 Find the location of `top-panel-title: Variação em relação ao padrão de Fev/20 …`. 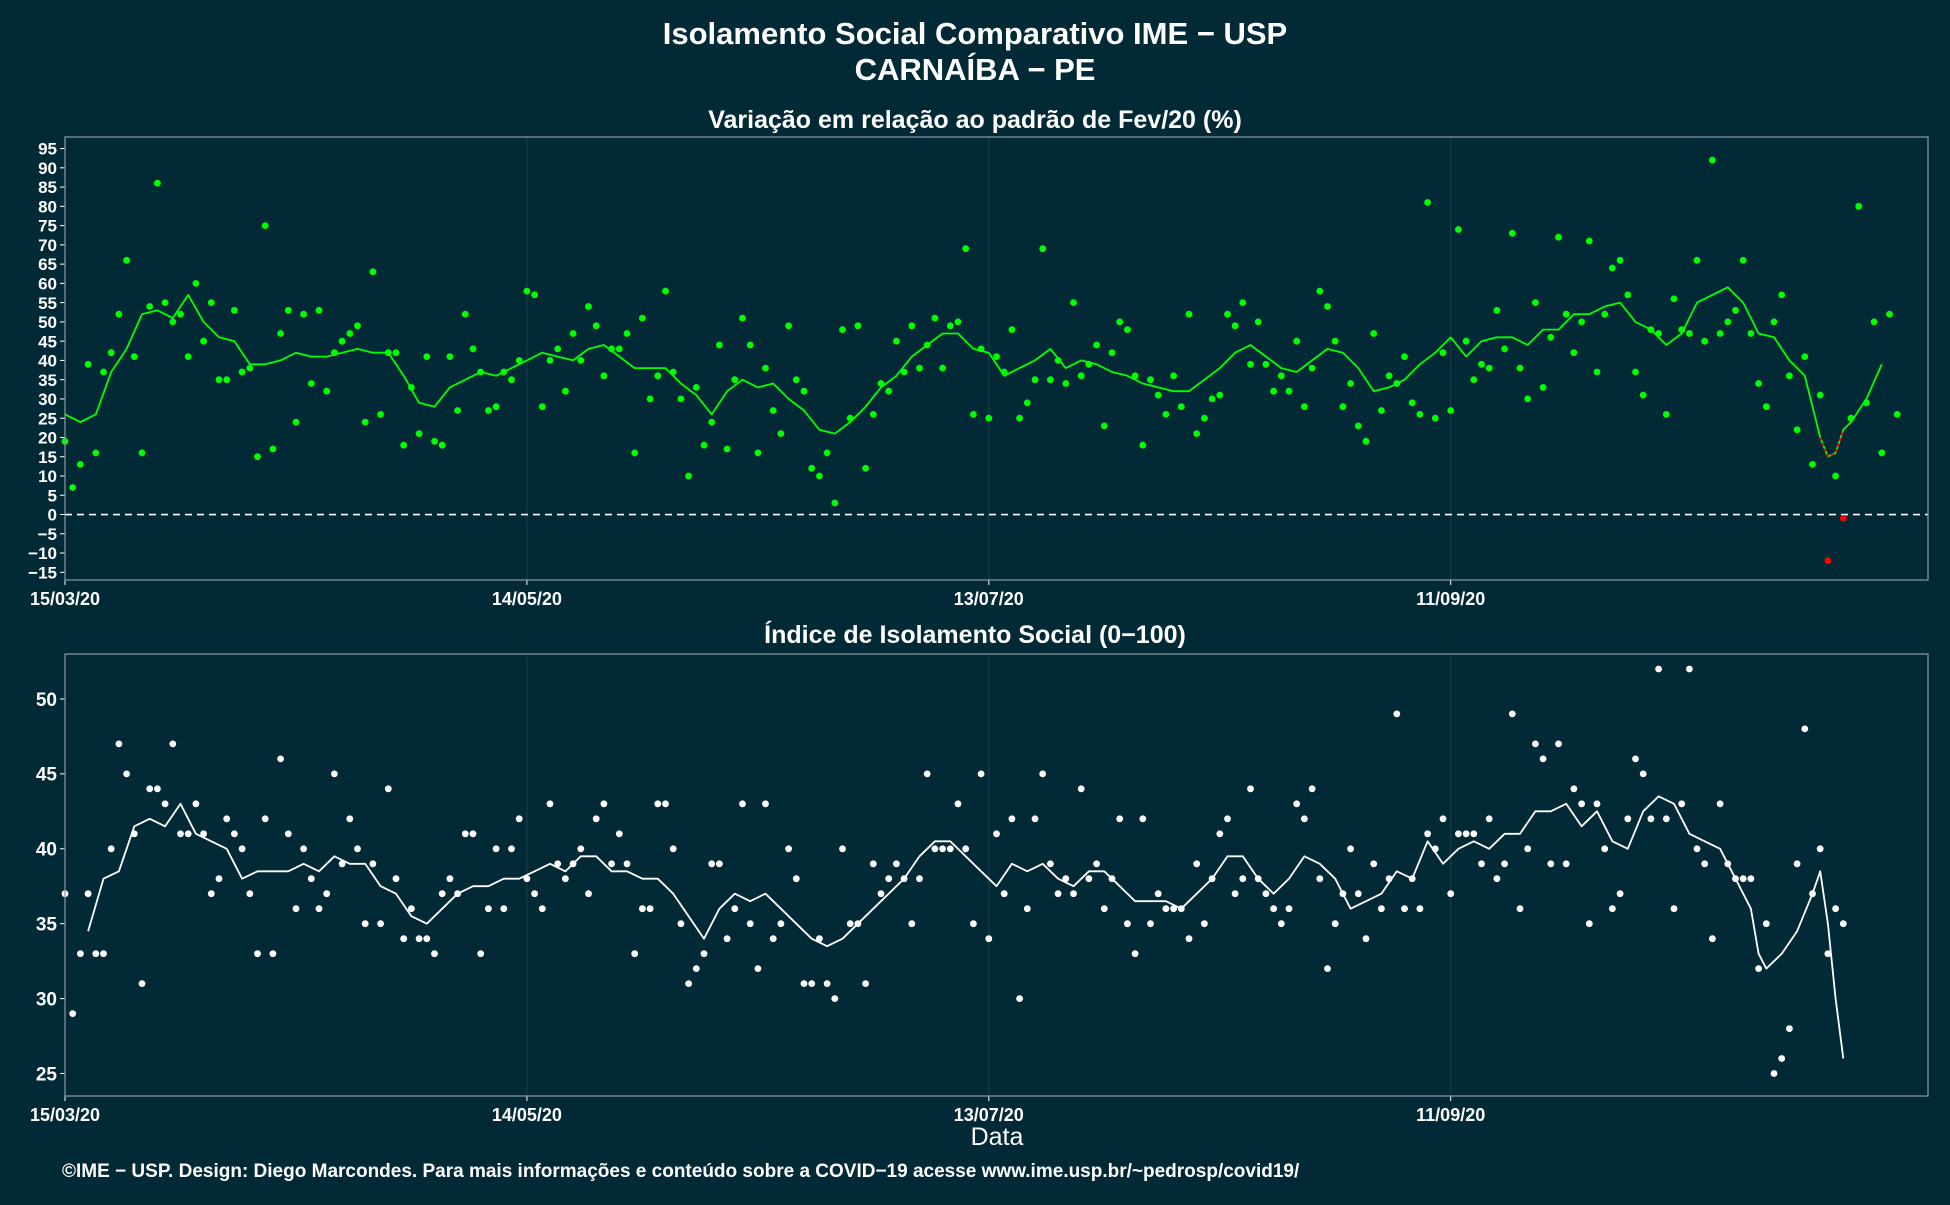

top-panel-title: Variação em relação ao padrão de Fev/20 … is located at coordinates (975, 120).